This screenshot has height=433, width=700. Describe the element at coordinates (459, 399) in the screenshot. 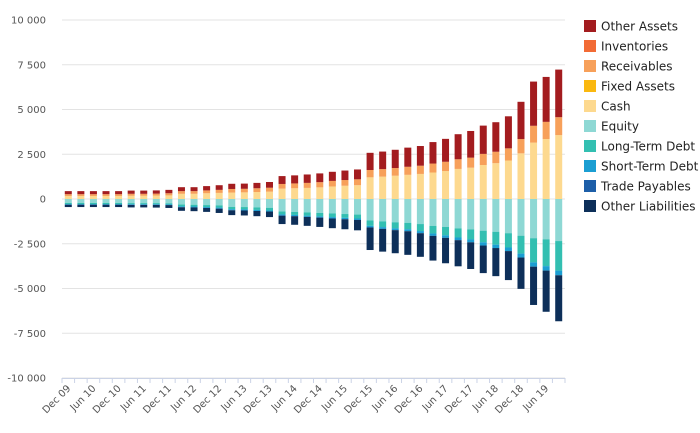

I see `x-tick-label: Dec 17` at that location.